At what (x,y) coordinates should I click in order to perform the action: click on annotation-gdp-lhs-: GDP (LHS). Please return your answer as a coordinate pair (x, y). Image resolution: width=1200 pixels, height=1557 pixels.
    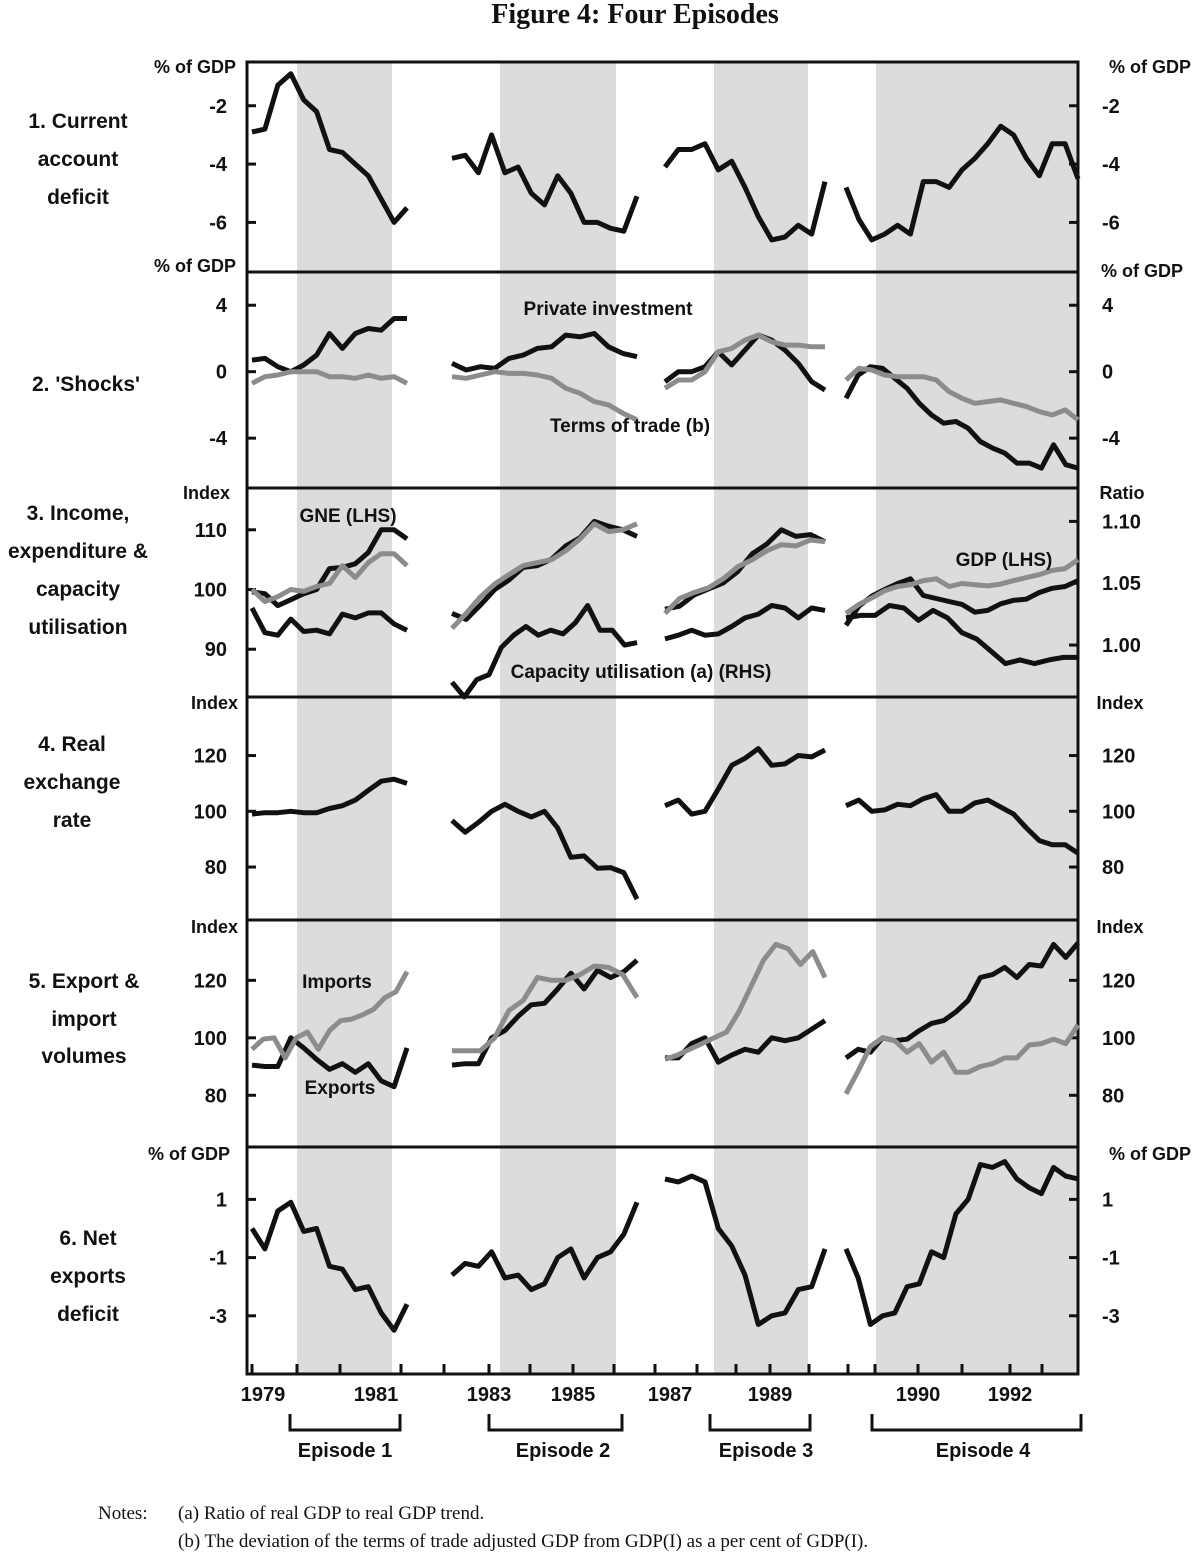
    Looking at the image, I should click on (1004, 560).